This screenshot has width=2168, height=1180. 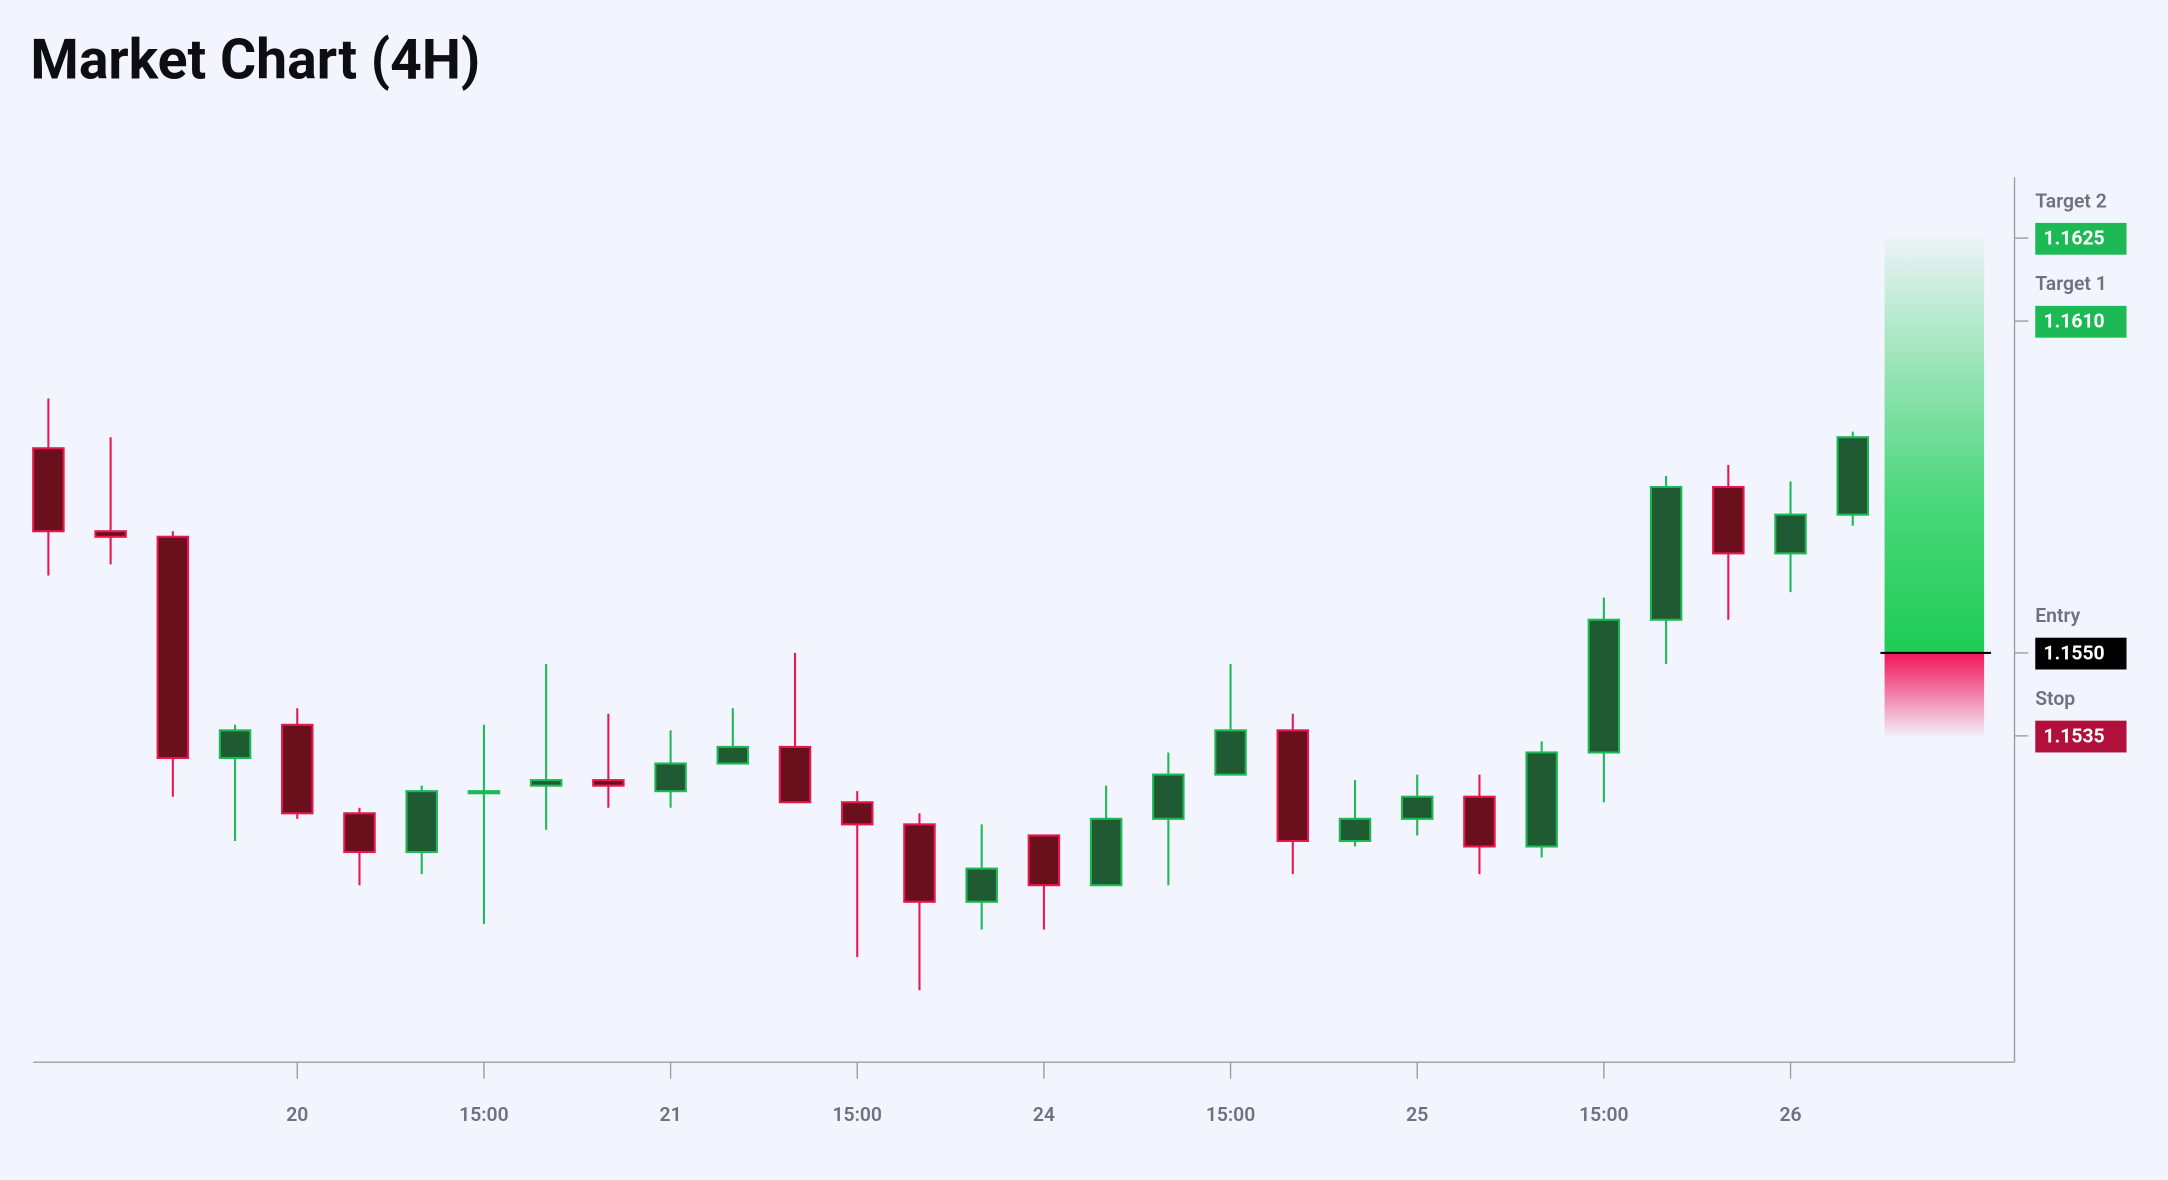 I want to click on chart-title: Market Chart (4H), so click(x=255, y=60).